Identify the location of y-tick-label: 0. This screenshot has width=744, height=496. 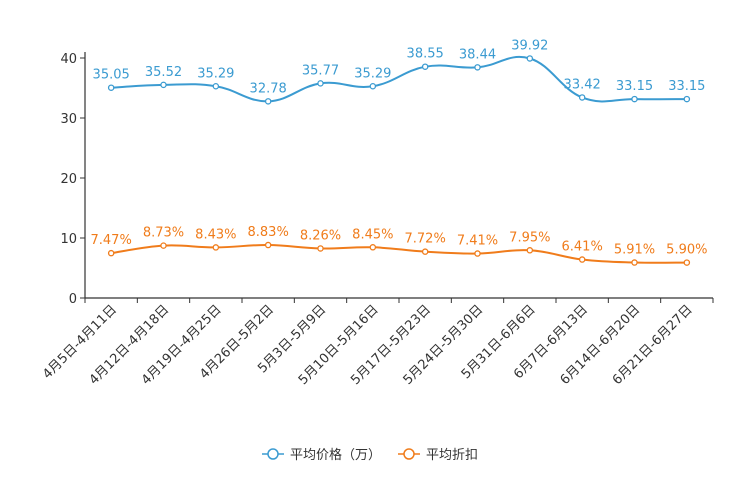
(73, 299).